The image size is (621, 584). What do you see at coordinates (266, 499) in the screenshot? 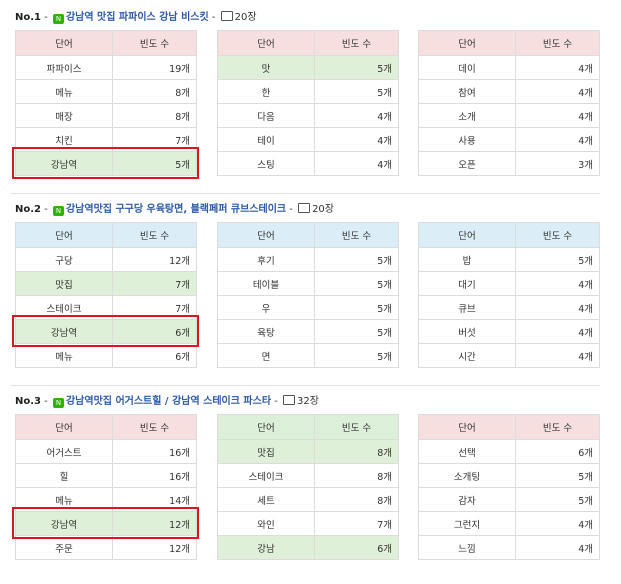
I see `word-cell: 세트` at bounding box center [266, 499].